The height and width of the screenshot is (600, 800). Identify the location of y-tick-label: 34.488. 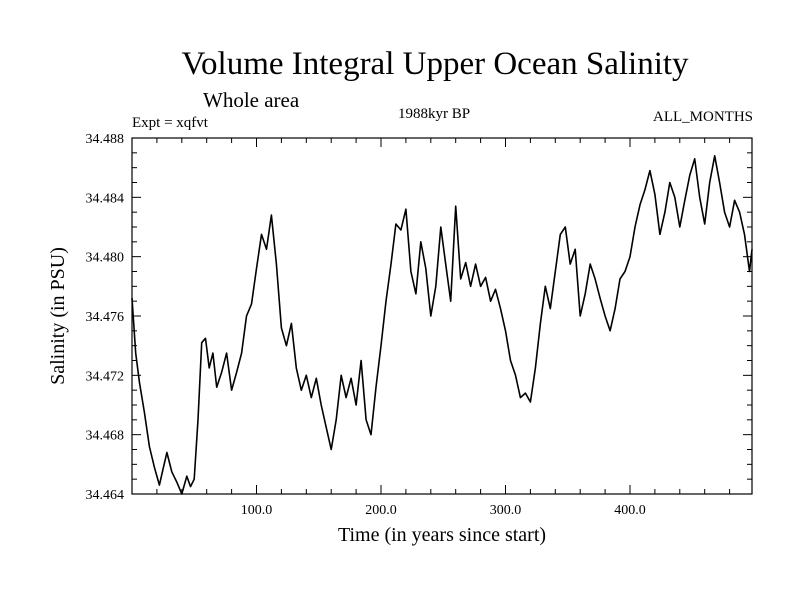
(105, 139).